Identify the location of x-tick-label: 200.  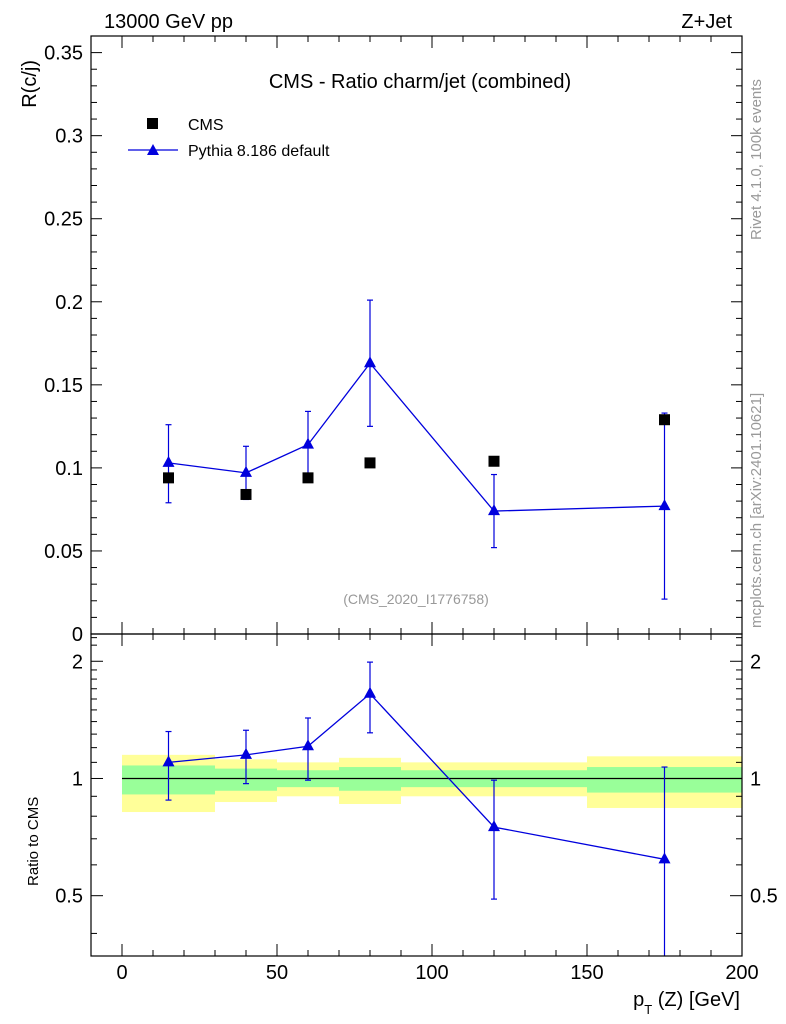
(741, 973).